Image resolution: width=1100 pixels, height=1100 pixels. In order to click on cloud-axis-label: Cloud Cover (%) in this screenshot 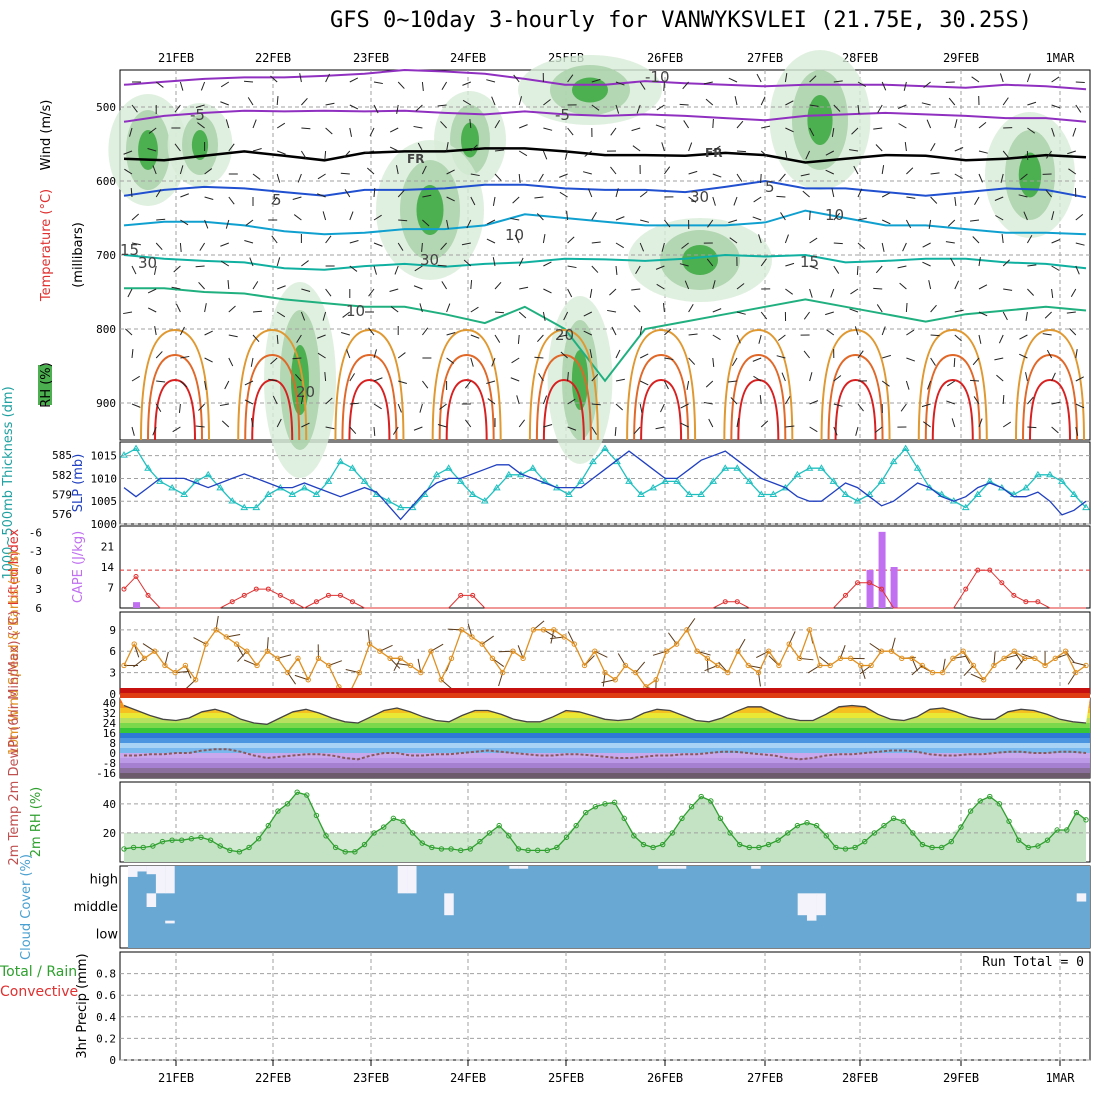, I will do `click(26, 907)`.